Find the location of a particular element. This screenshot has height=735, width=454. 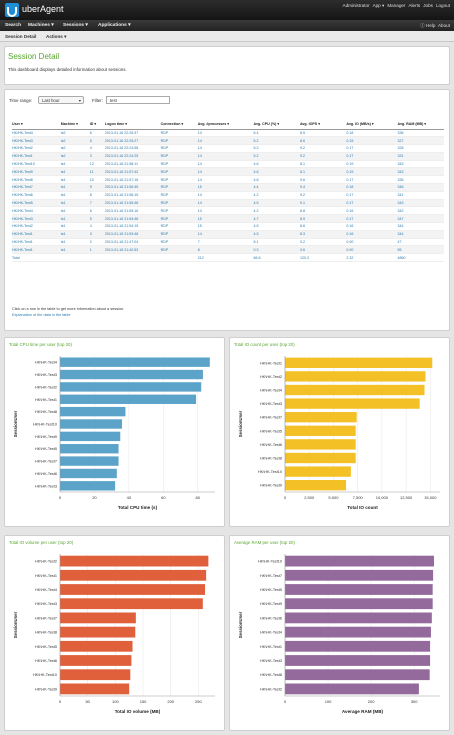

column-header: ID ▾ is located at coordinates (97, 125).